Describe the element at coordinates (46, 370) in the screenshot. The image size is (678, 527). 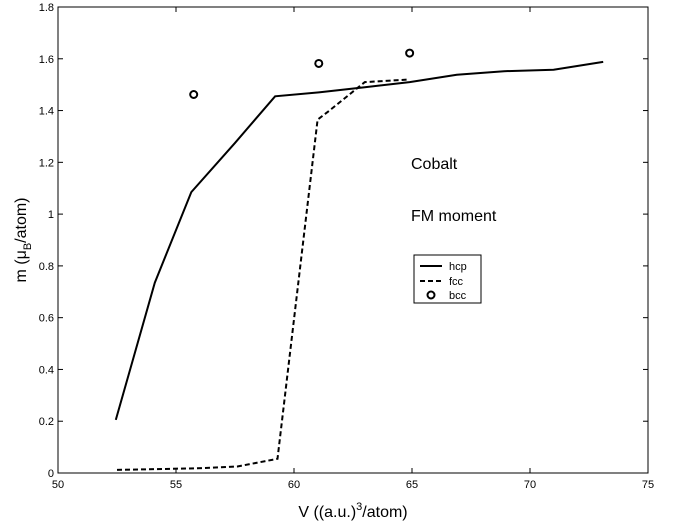
I see `y-tick-label: 0.4` at that location.